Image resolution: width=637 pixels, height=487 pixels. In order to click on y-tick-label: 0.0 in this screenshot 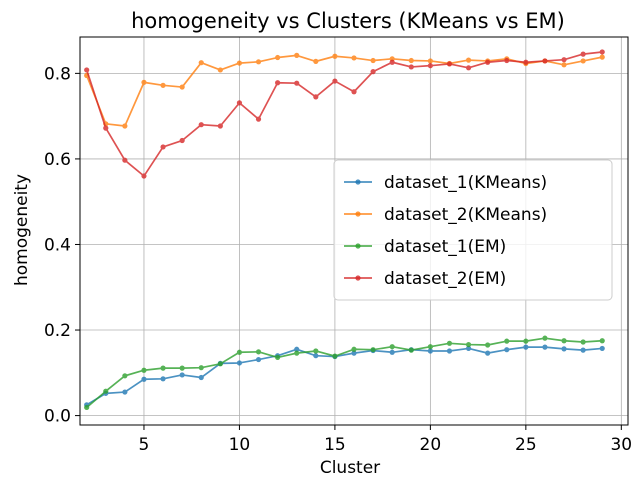, I will do `click(57, 417)`.